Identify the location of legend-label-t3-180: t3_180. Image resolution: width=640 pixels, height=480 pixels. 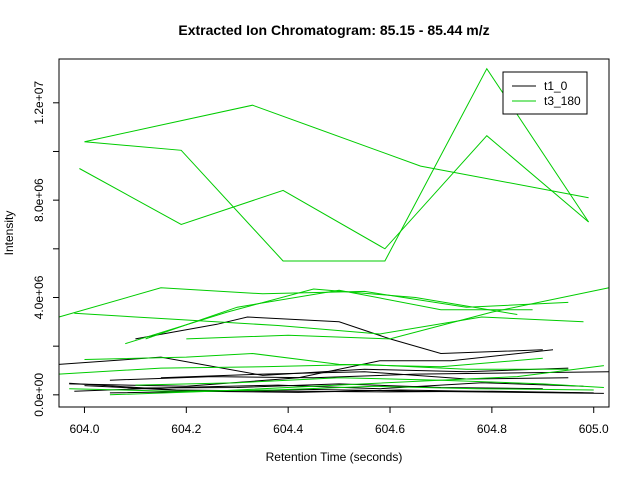
(562, 101).